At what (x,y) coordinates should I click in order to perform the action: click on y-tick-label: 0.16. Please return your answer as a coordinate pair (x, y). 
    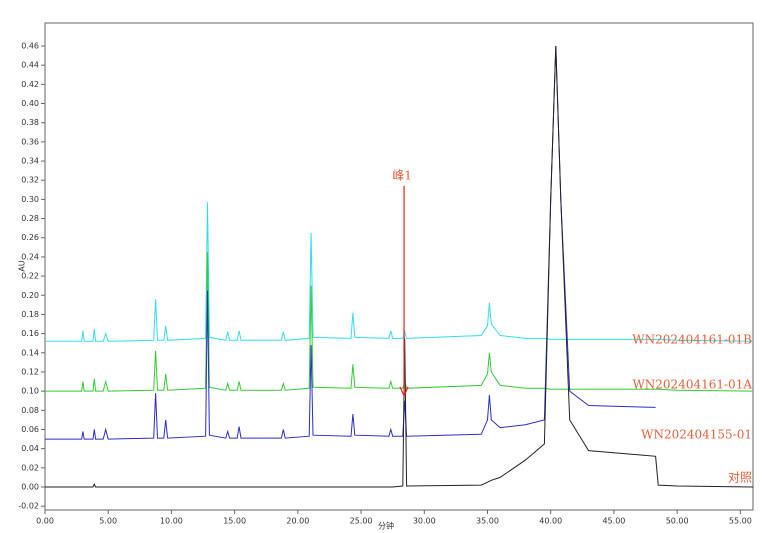
    Looking at the image, I should click on (30, 333).